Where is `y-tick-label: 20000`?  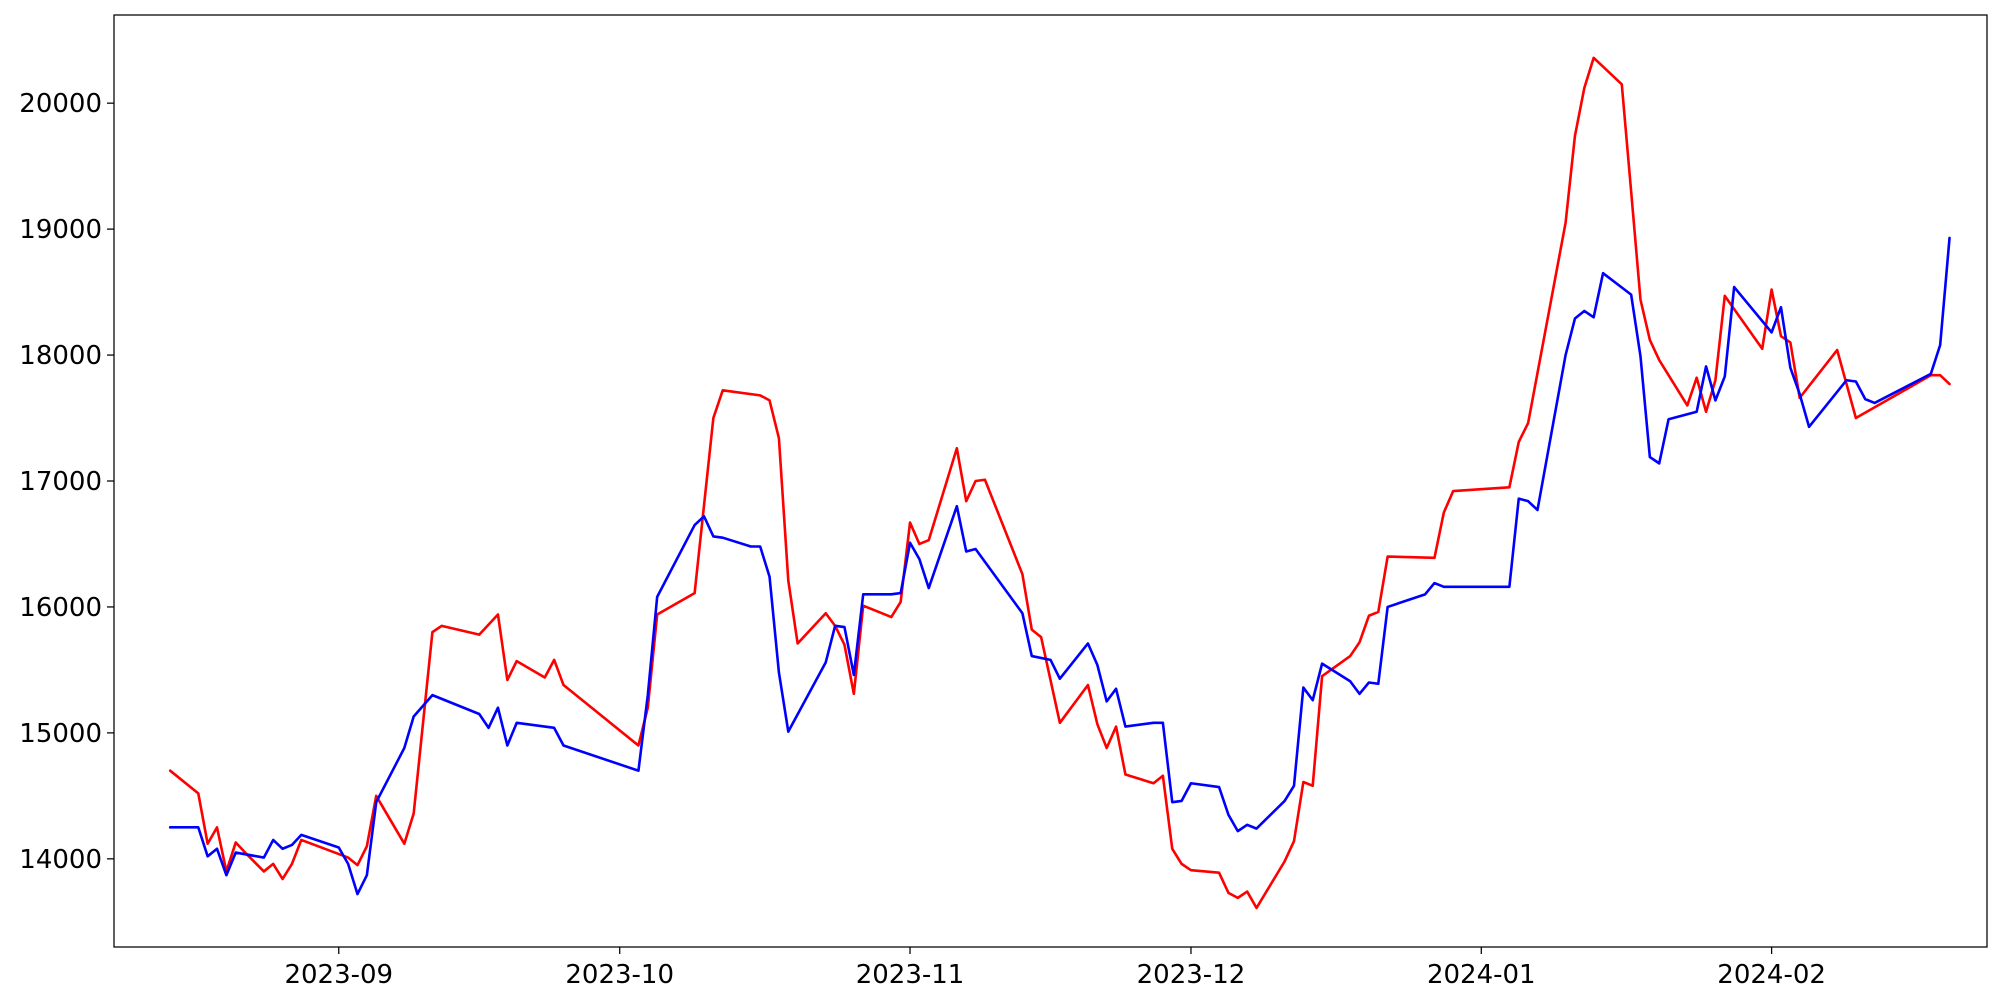
y-tick-label: 20000 is located at coordinates (60, 104).